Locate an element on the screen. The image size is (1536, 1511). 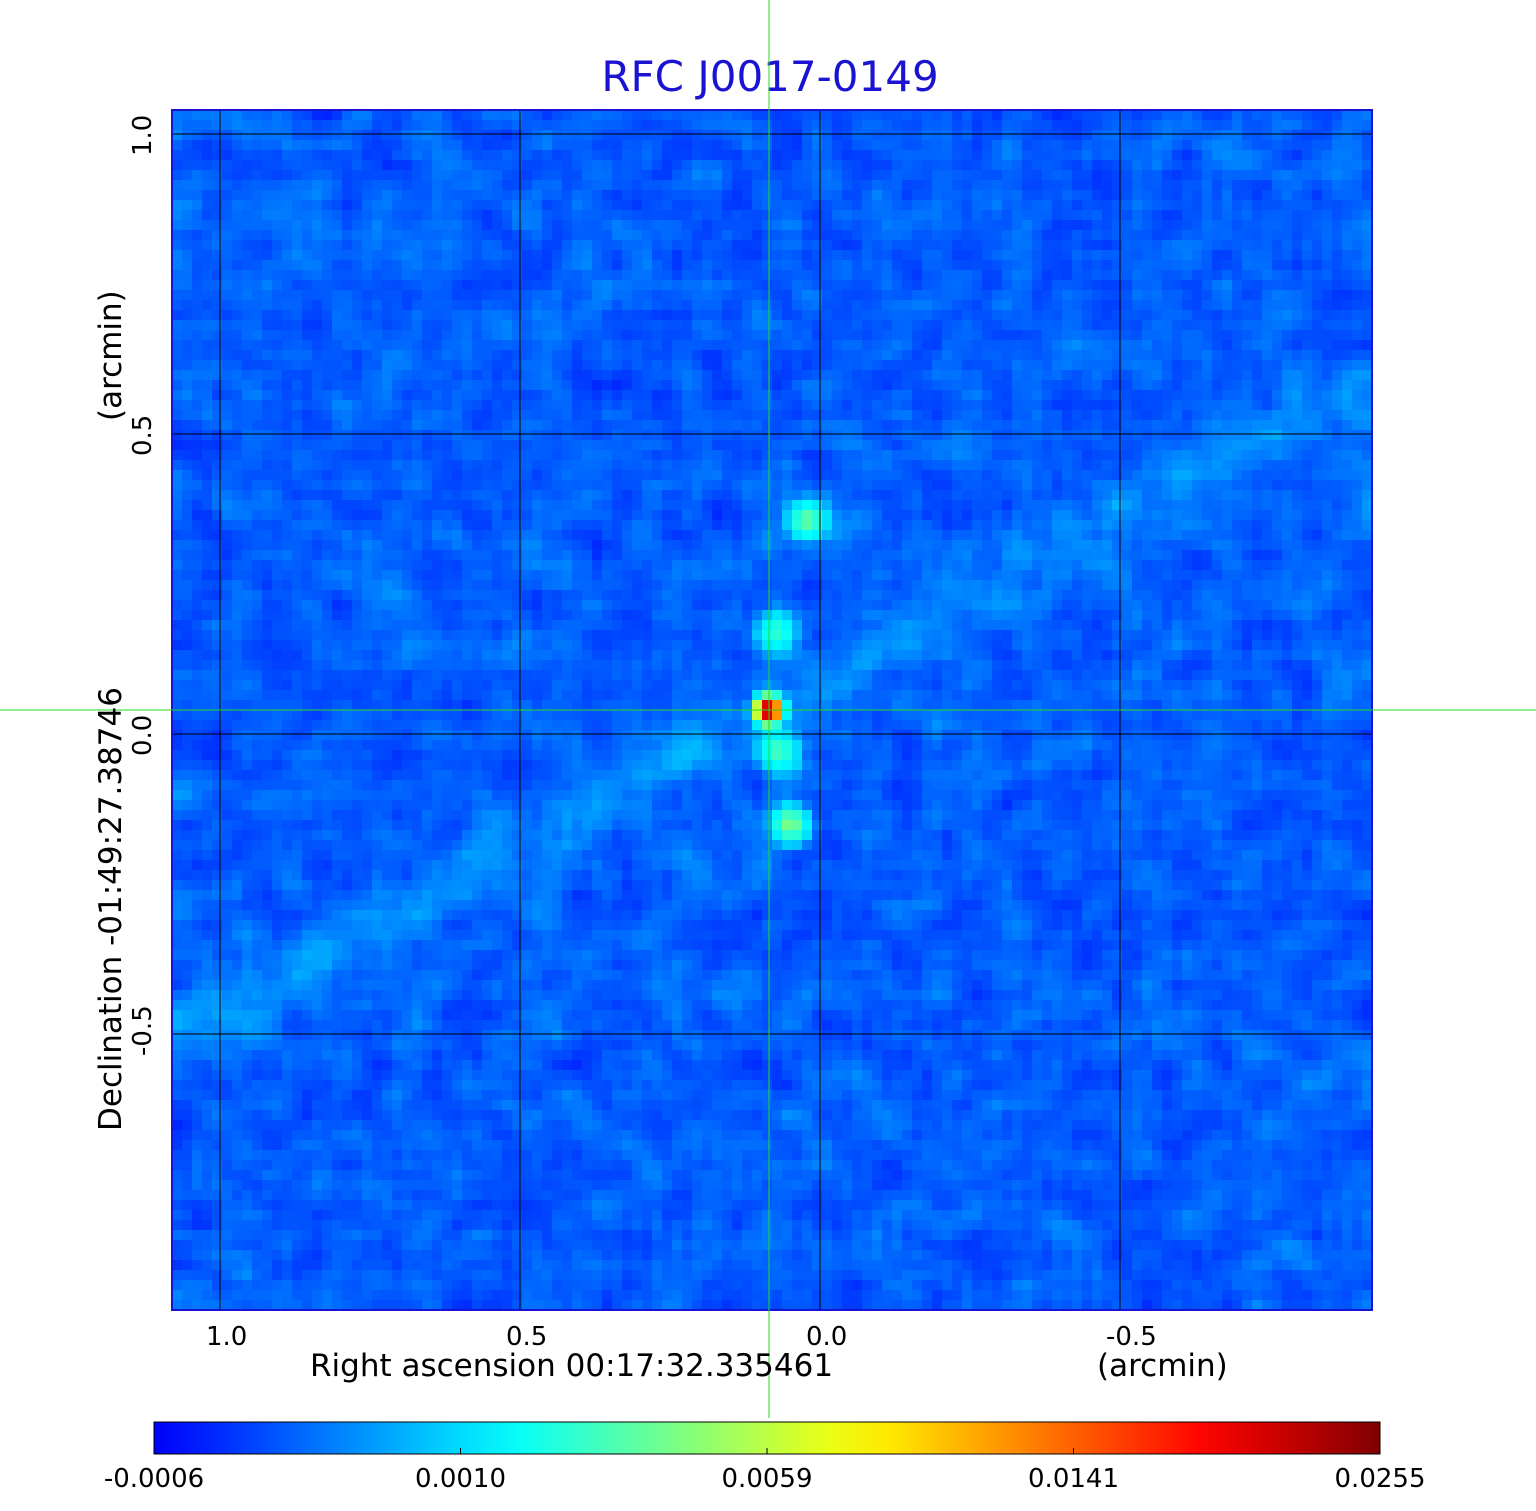
x-axis-unit: (arcmin) is located at coordinates (1162, 1366).